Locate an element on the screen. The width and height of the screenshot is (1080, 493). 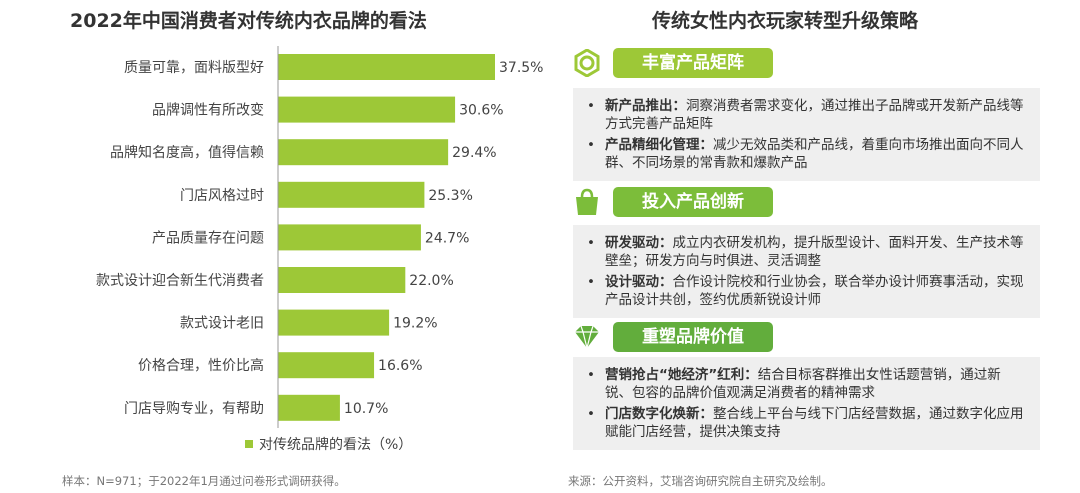
value-label: 19.2% is located at coordinates (415, 324).